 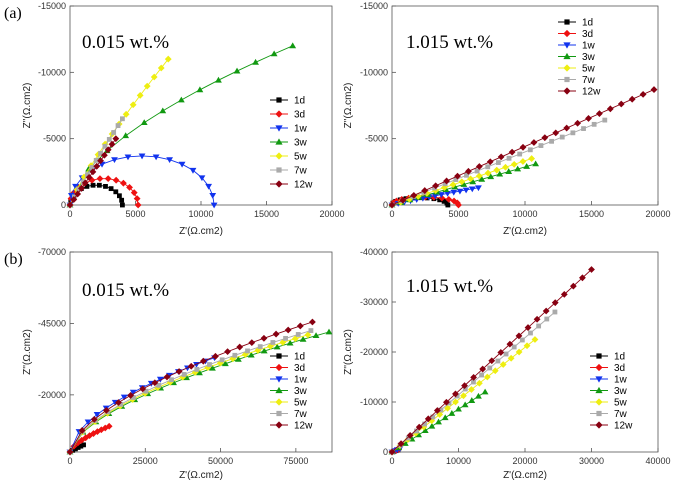 What do you see at coordinates (200, 214) in the screenshot?
I see `x-tick-label: 10000` at bounding box center [200, 214].